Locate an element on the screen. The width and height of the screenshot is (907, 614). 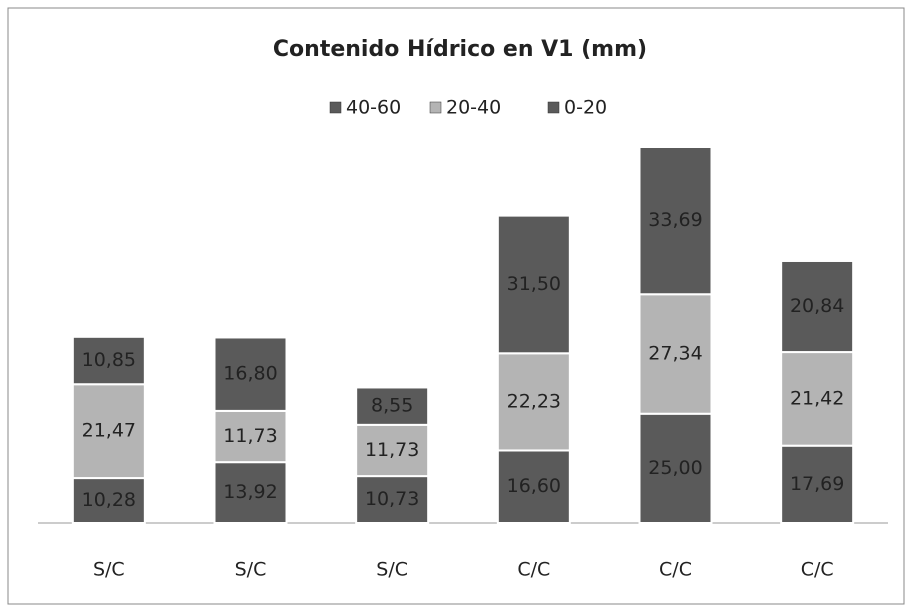
data-label: 17,69 is located at coordinates (817, 484).